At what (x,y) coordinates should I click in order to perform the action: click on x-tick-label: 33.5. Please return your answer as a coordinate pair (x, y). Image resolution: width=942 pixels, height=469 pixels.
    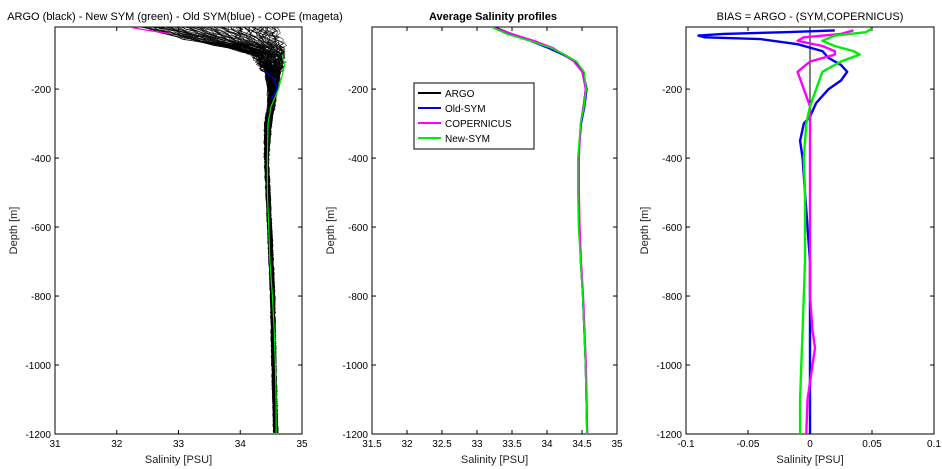
    Looking at the image, I should click on (512, 444).